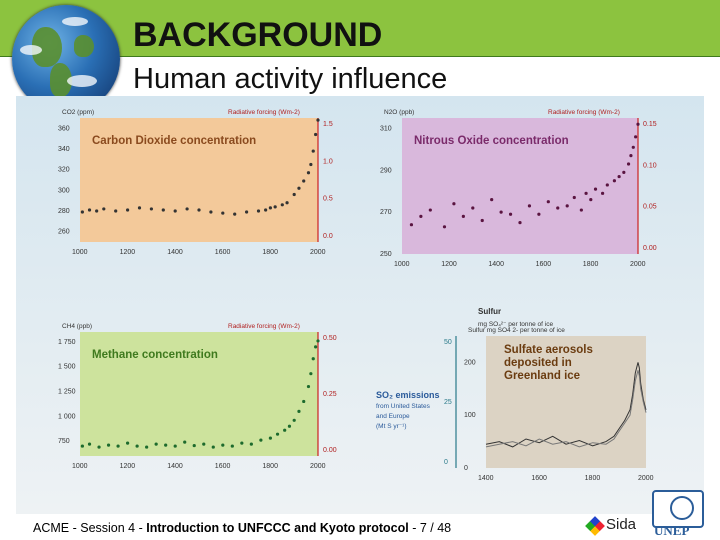  What do you see at coordinates (128, 466) in the screenshot?
I see `chart-3-xtick: 1200` at bounding box center [128, 466].